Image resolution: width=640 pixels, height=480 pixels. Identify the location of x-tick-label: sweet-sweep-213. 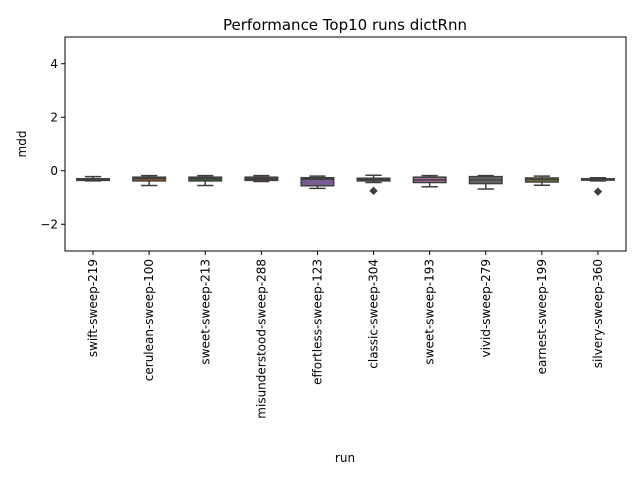
(205, 312).